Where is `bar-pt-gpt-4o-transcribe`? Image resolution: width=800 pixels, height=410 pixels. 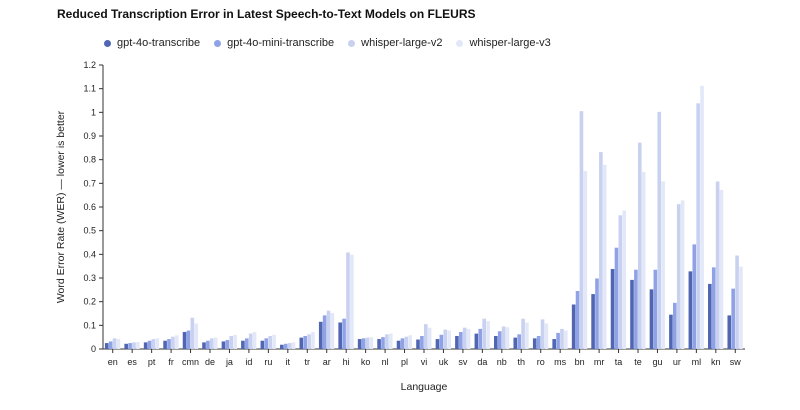 bar-pt-gpt-4o-transcribe is located at coordinates (145, 345).